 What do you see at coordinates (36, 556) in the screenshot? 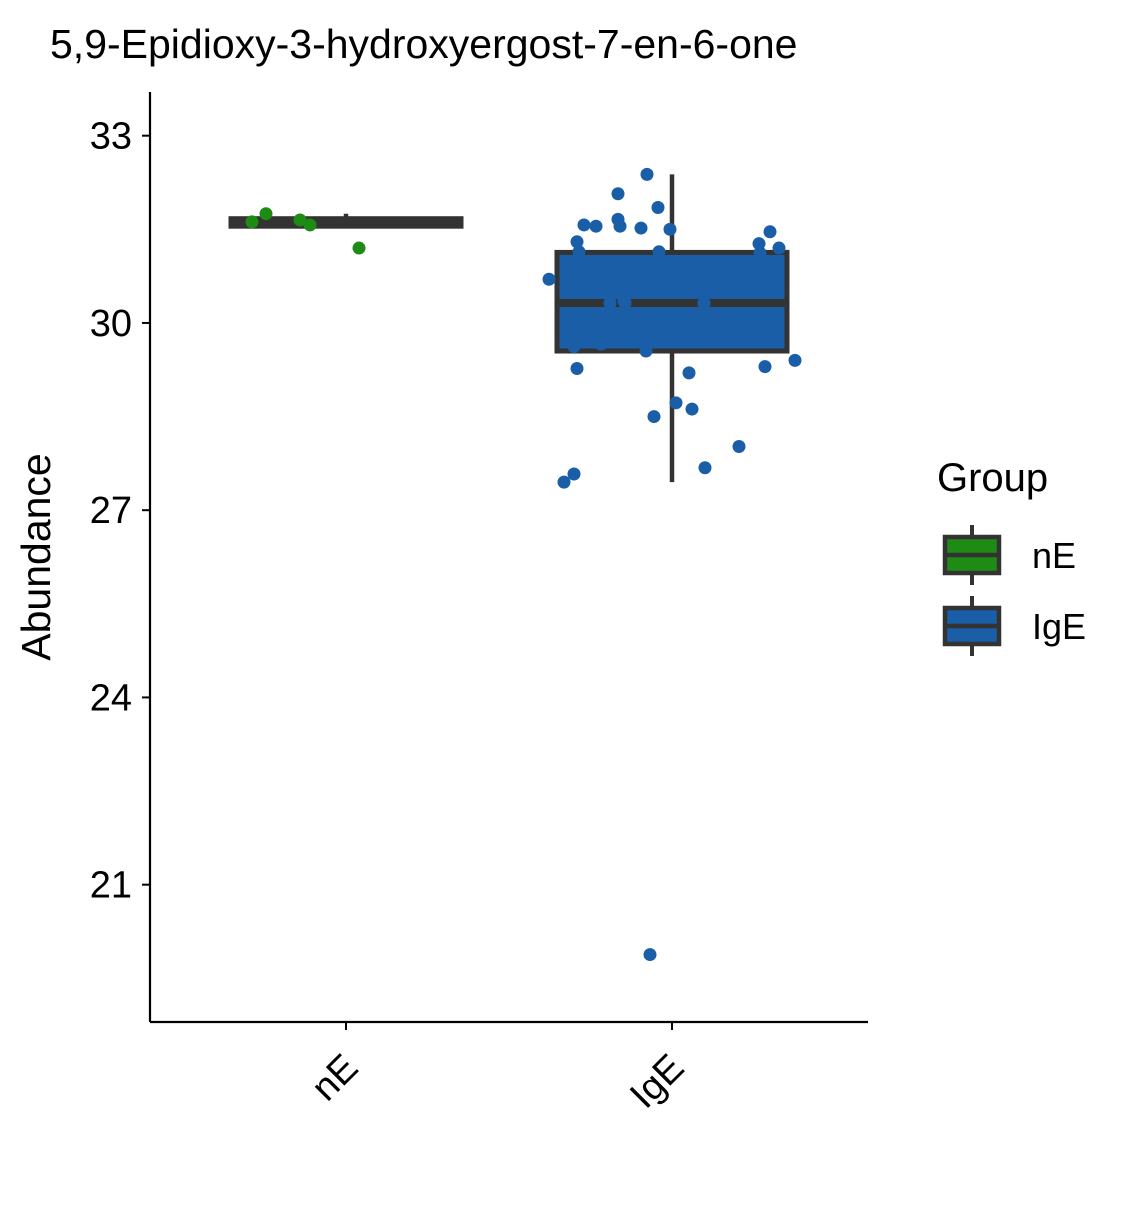
I see `y-axis-title: Abundance` at bounding box center [36, 556].